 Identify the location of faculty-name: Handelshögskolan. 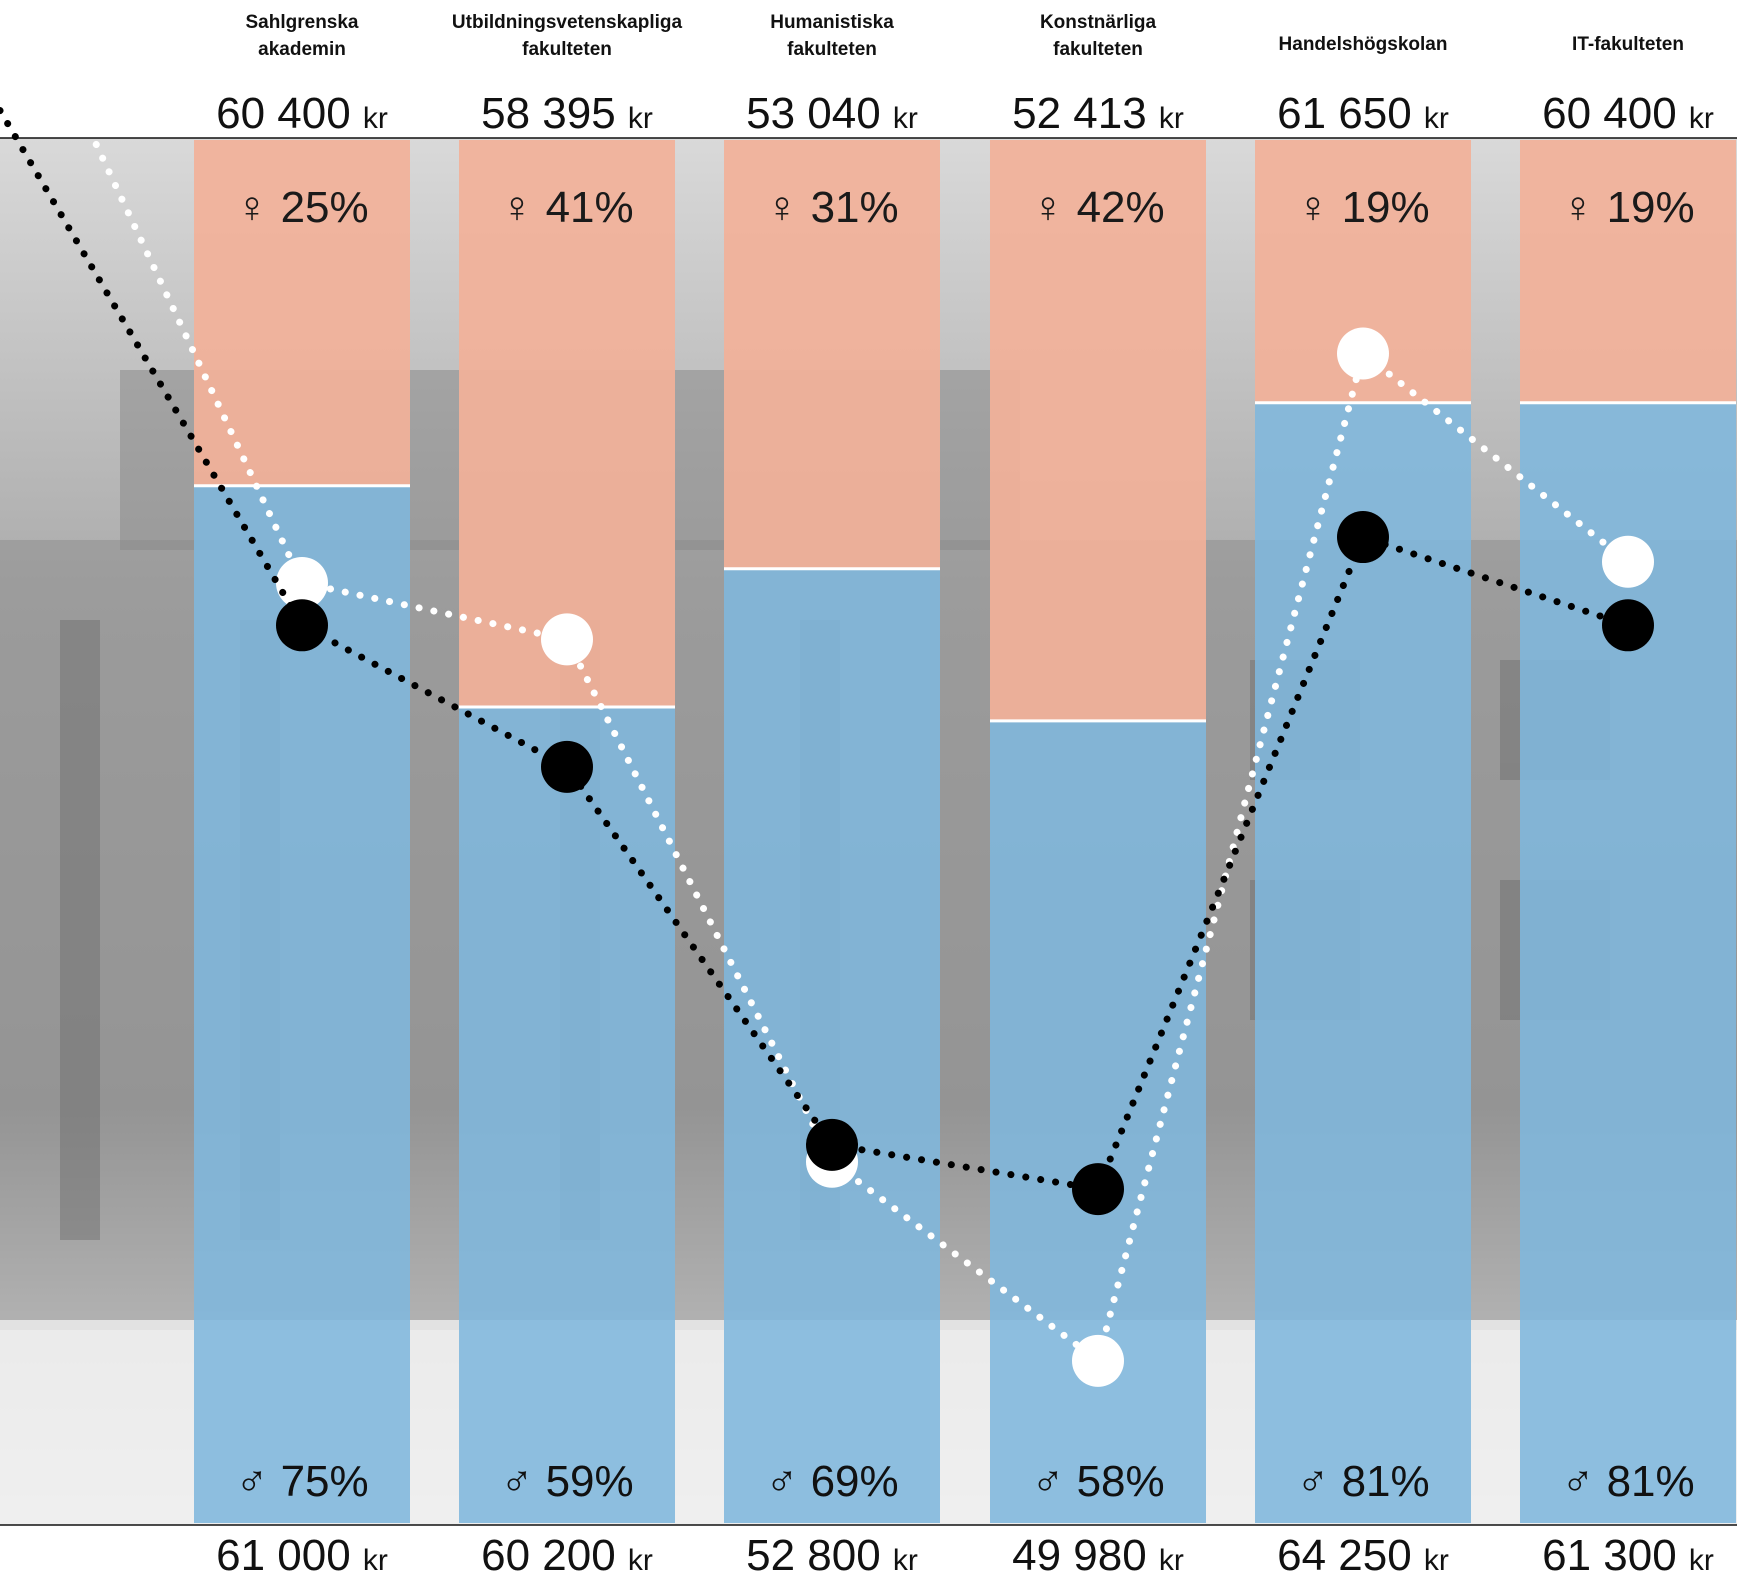
(1363, 44).